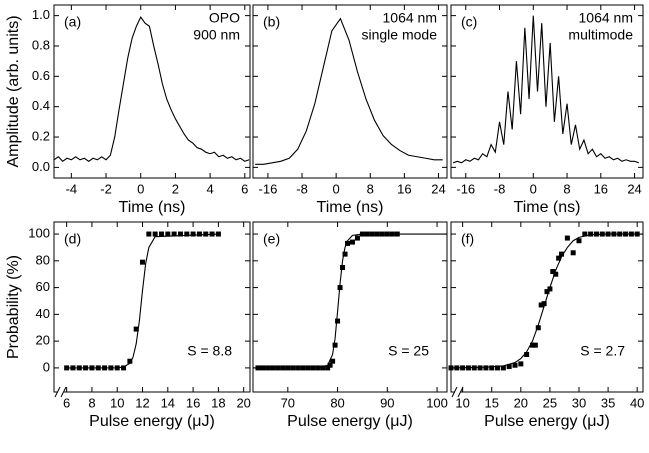  What do you see at coordinates (243, 402) in the screenshot?
I see `x-tick-label: 20` at bounding box center [243, 402].